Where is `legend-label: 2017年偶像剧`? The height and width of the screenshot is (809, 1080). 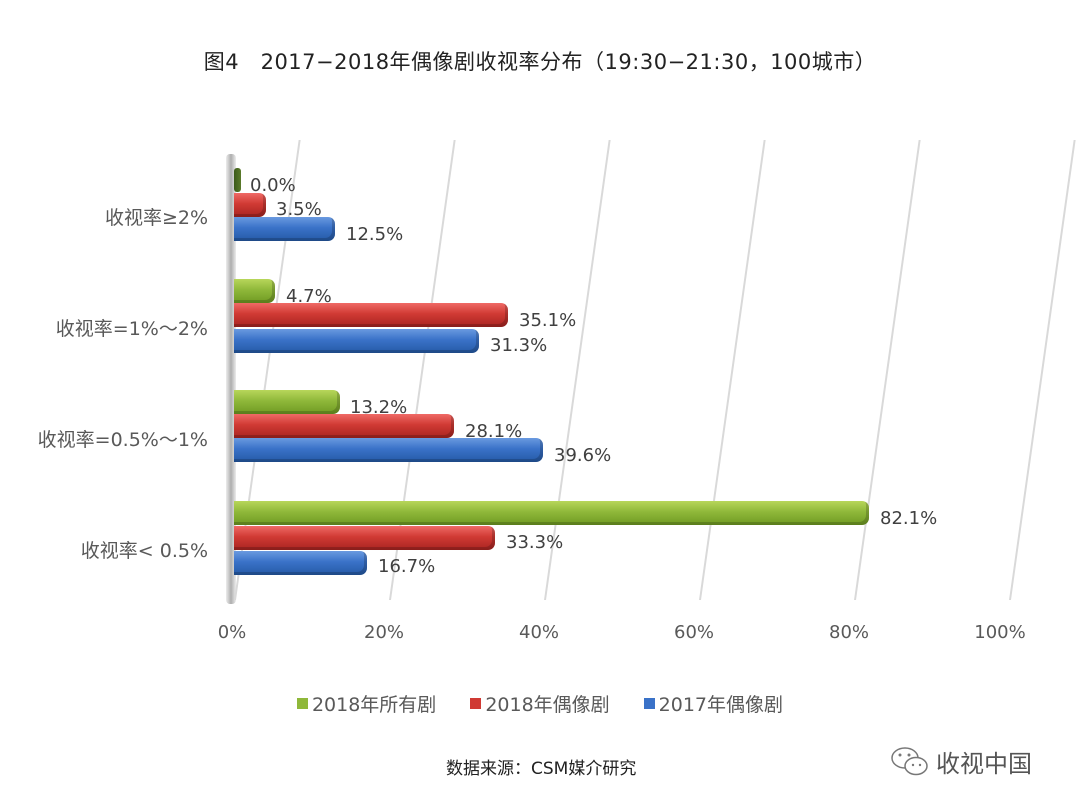
legend-label: 2017年偶像剧 is located at coordinates (721, 705).